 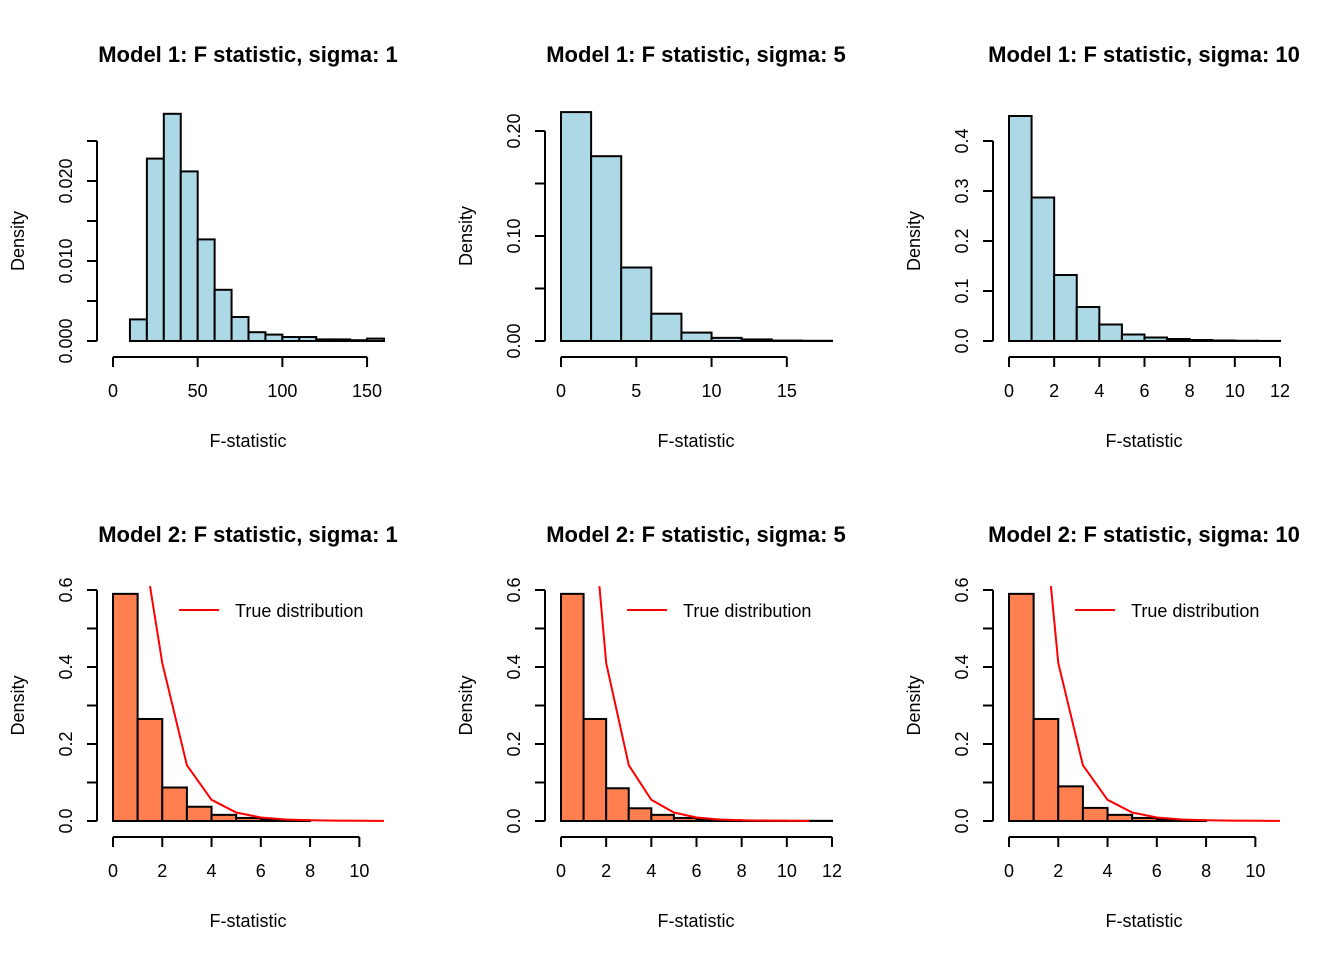 I want to click on y-tick-label: 0.020, so click(x=66, y=180).